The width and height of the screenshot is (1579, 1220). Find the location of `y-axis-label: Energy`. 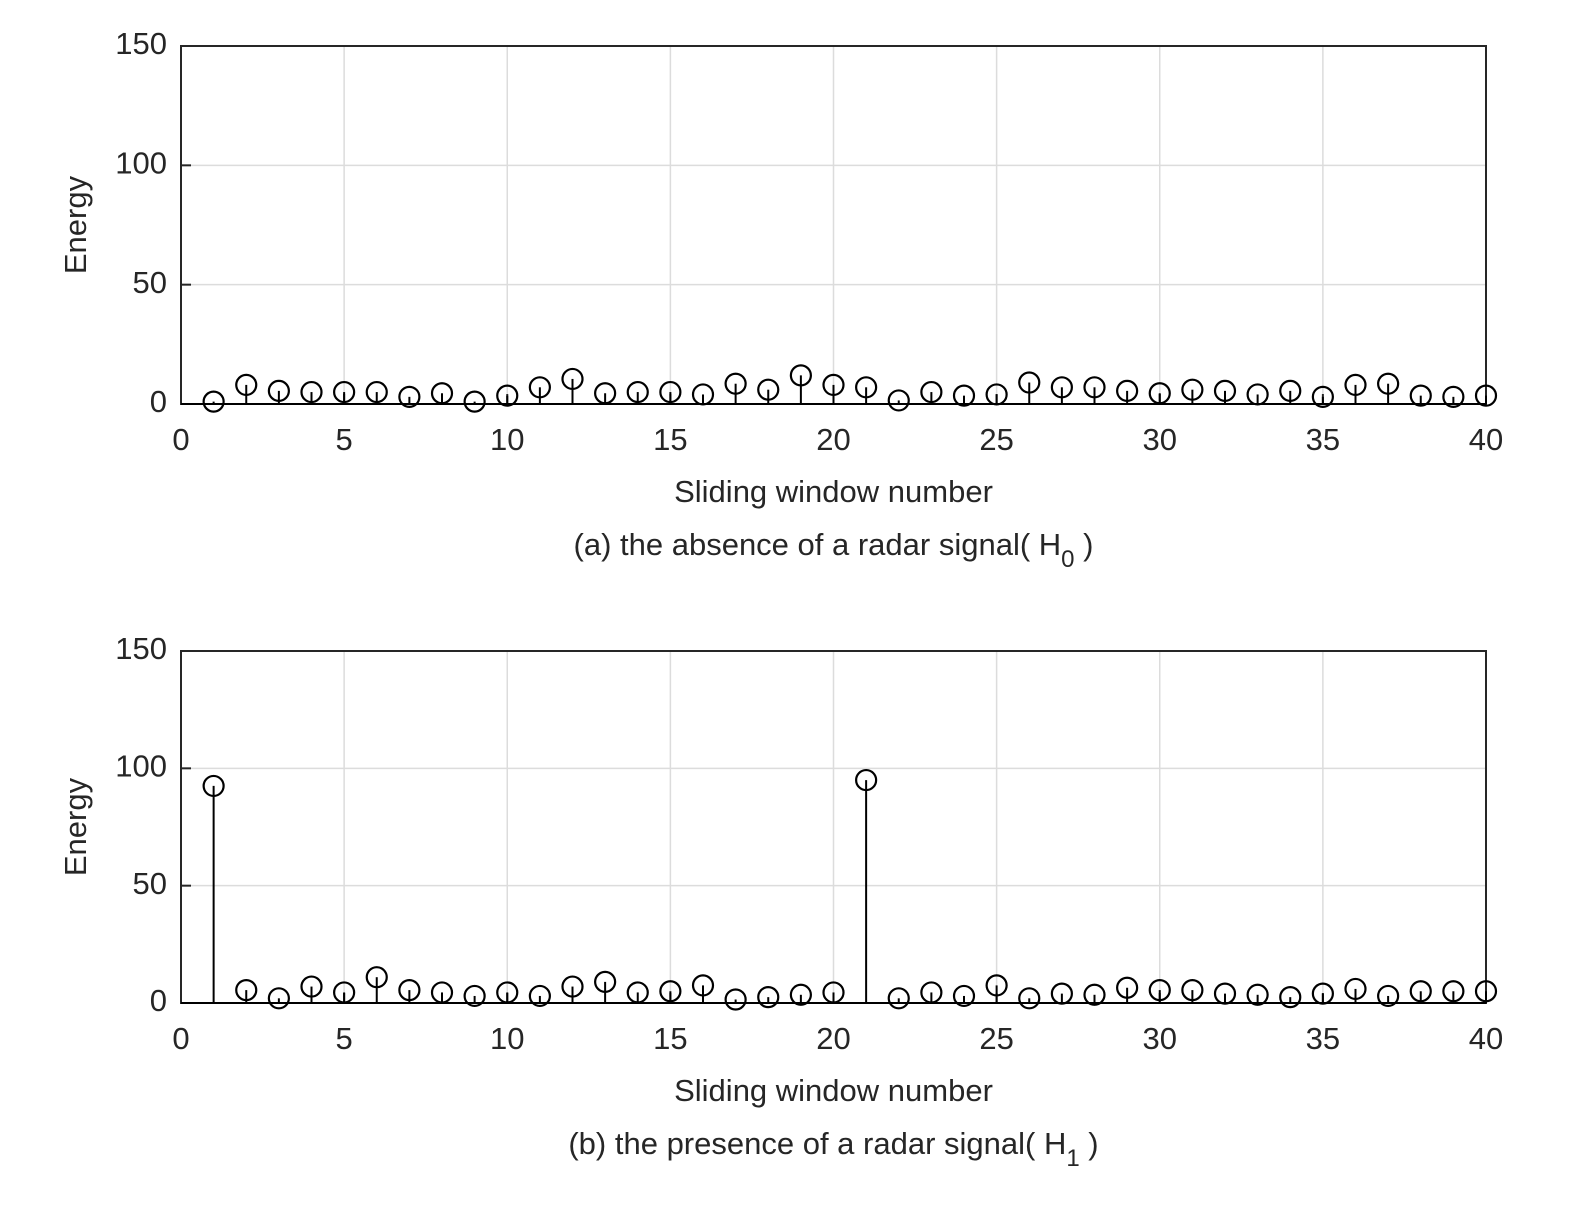

y-axis-label: Energy is located at coordinates (75, 826).